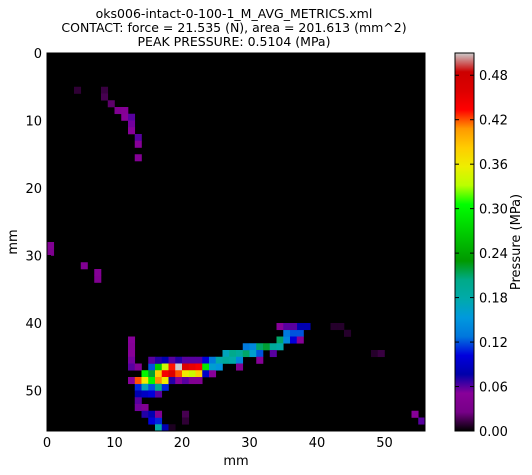 The width and height of the screenshot is (532, 475). I want to click on x-tick-label: 30, so click(249, 443).